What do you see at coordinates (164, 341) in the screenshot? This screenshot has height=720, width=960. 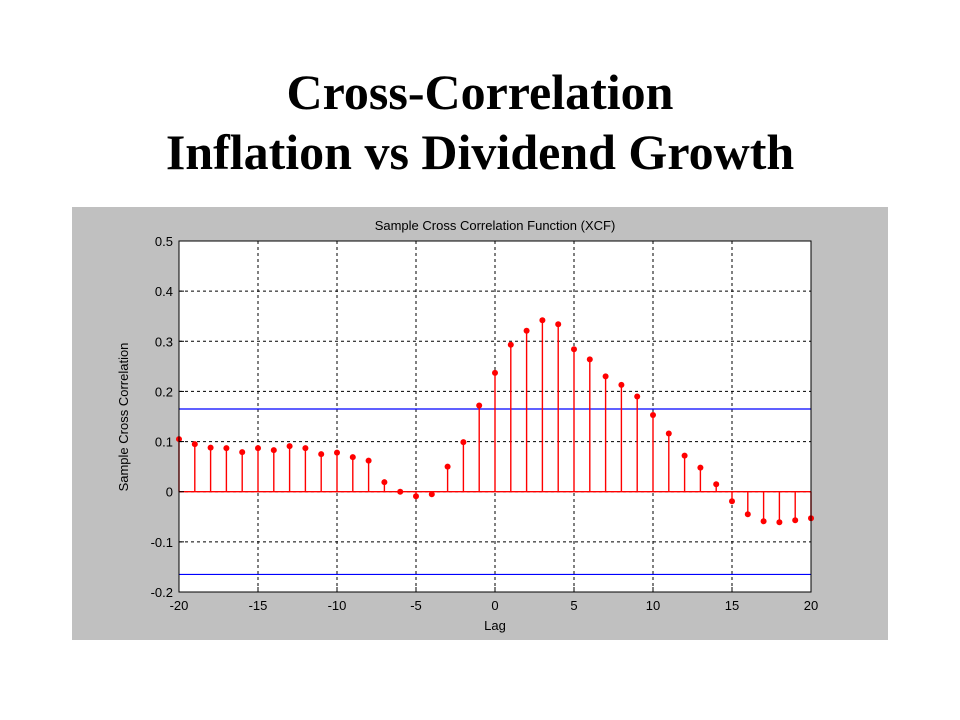 I see `y-tick-label: 0.3` at bounding box center [164, 341].